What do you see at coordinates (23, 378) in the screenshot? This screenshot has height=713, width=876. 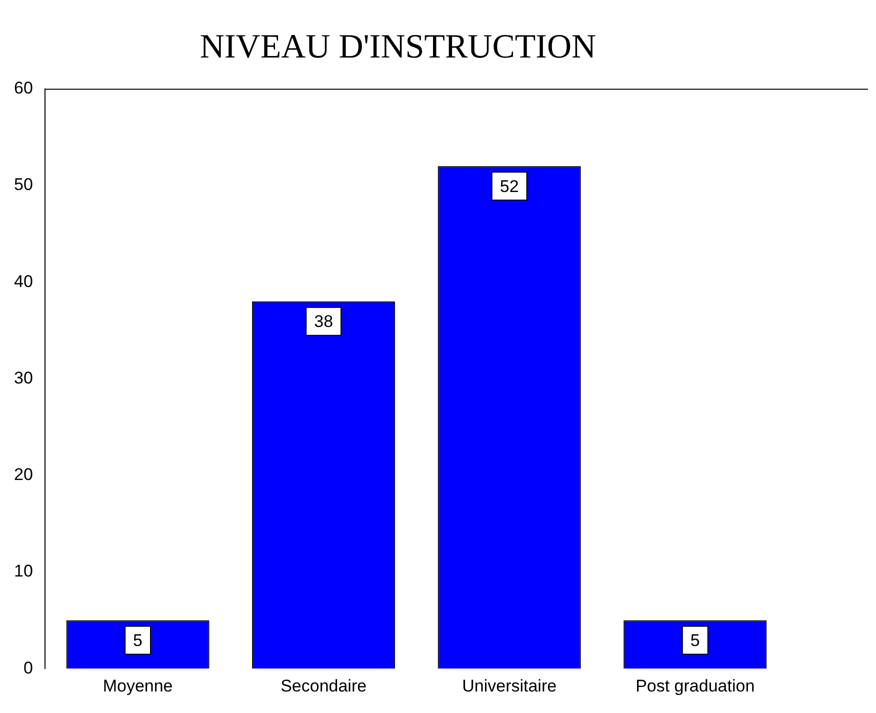 I see `y-tick-label: 30` at bounding box center [23, 378].